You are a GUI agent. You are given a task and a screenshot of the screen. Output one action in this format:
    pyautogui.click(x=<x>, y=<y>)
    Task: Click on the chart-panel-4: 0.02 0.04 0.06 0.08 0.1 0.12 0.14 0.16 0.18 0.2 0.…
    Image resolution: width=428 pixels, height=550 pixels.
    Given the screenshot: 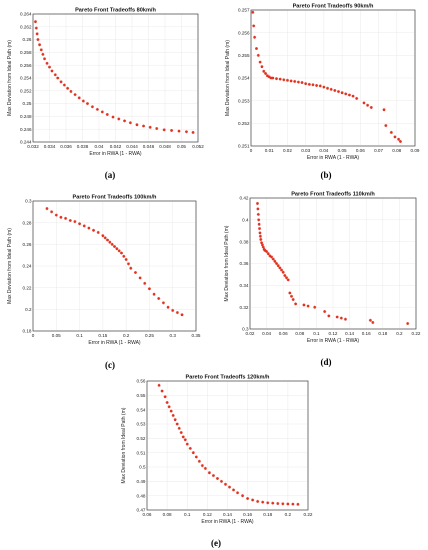 What is the action you would take?
    pyautogui.click(x=322, y=280)
    